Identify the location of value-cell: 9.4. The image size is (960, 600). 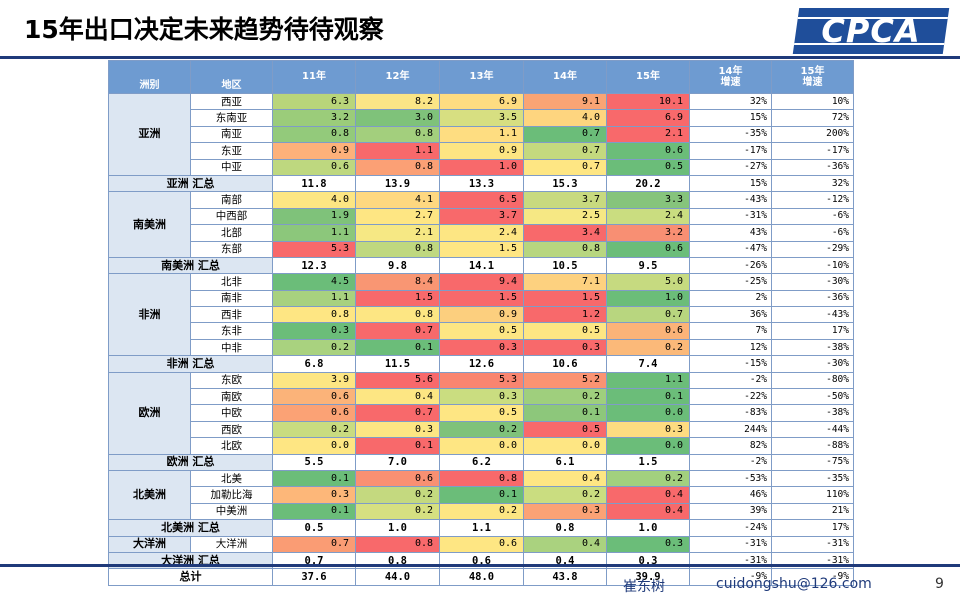
(481, 282).